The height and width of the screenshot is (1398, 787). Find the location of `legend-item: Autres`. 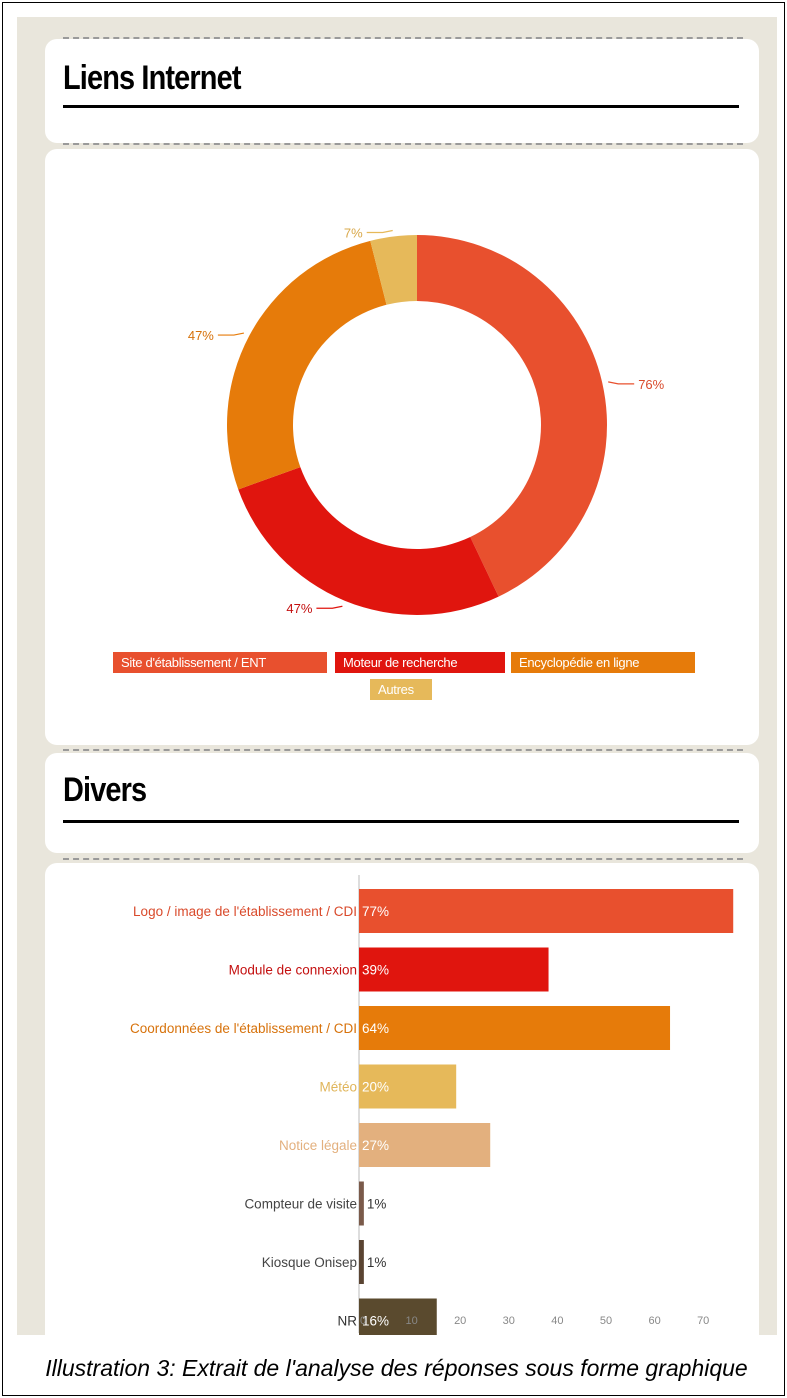

legend-item: Autres is located at coordinates (401, 689).